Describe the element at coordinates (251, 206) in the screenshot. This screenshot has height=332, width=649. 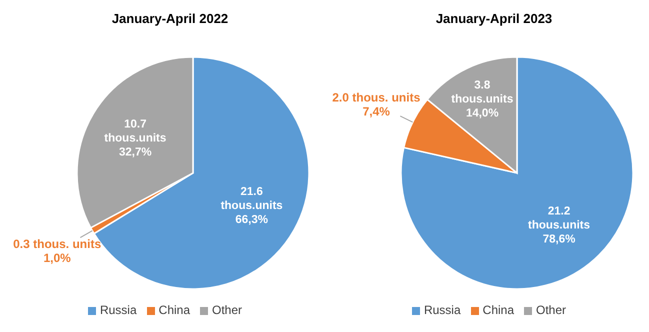
I see `data-label: 21.6 thous.units 66,3%` at that location.